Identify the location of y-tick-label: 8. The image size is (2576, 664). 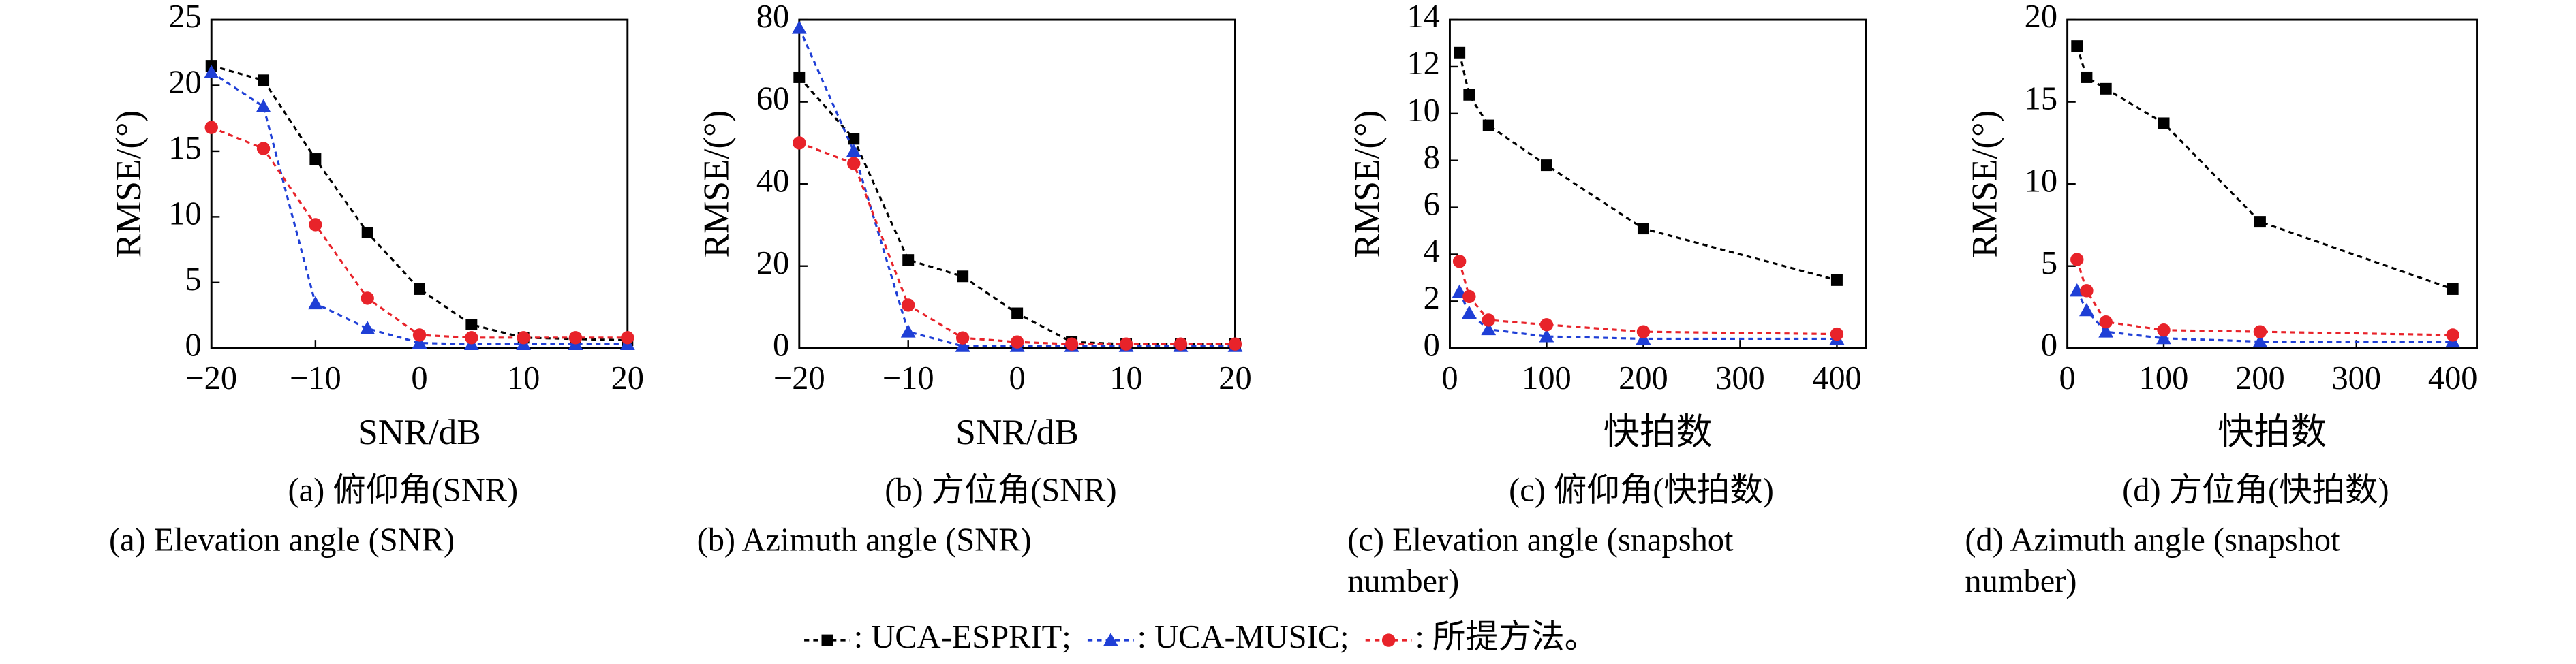
(1432, 158).